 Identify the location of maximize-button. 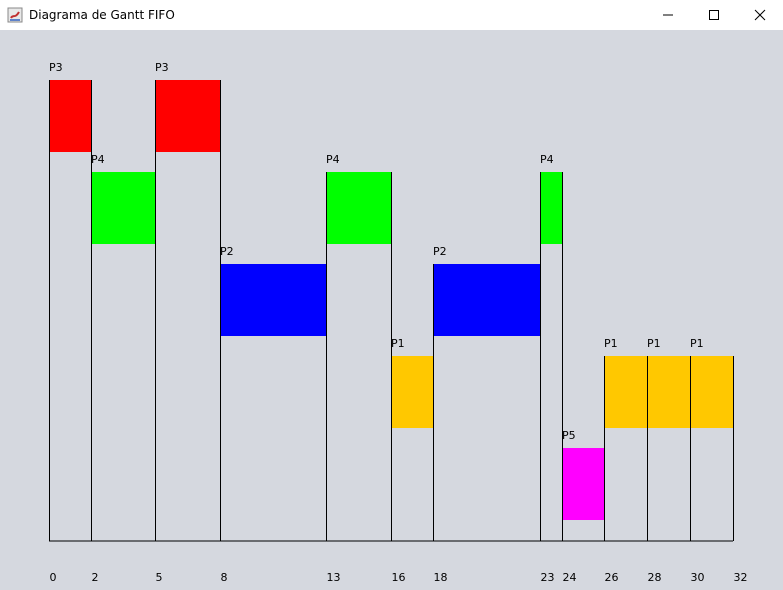
(714, 15).